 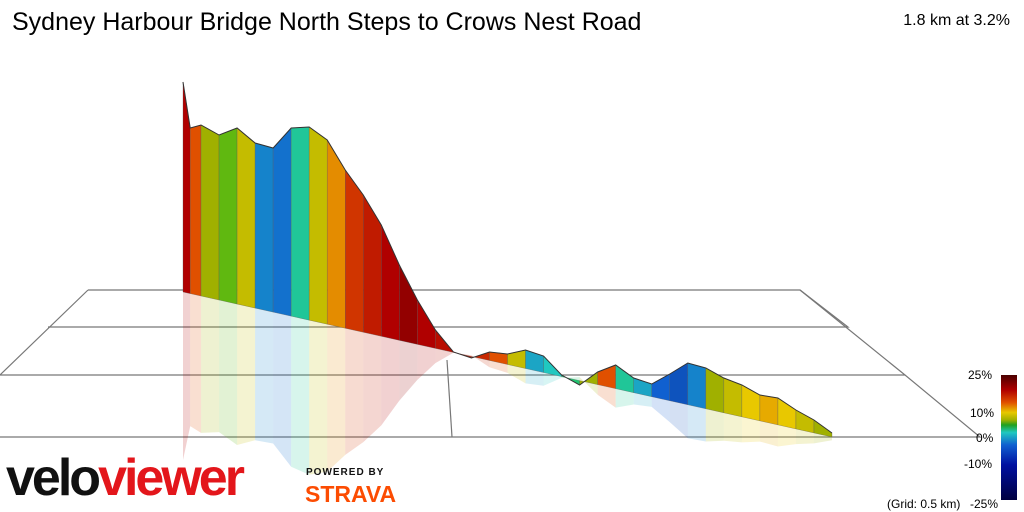 I want to click on legend-label-minus25: -25%, so click(x=984, y=504).